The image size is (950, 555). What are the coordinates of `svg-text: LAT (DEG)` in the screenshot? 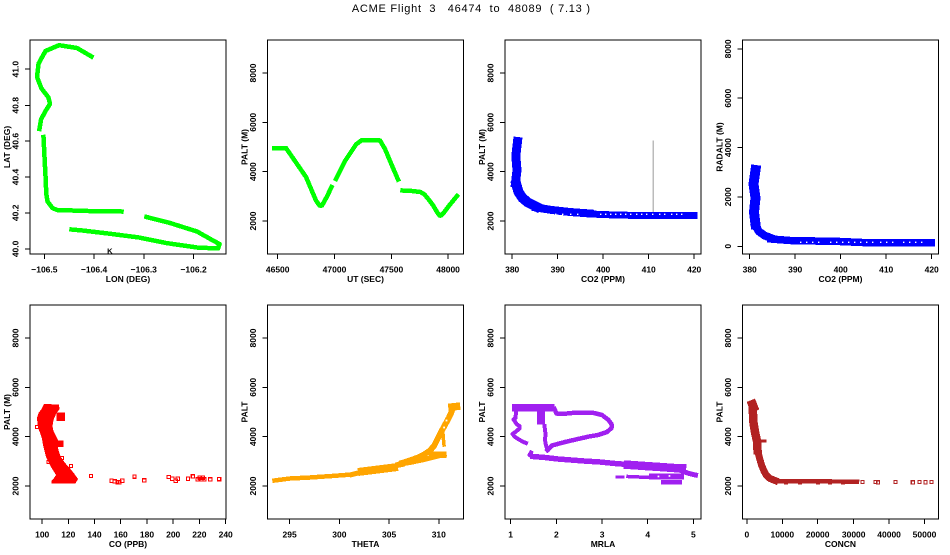 It's located at (7, 147).